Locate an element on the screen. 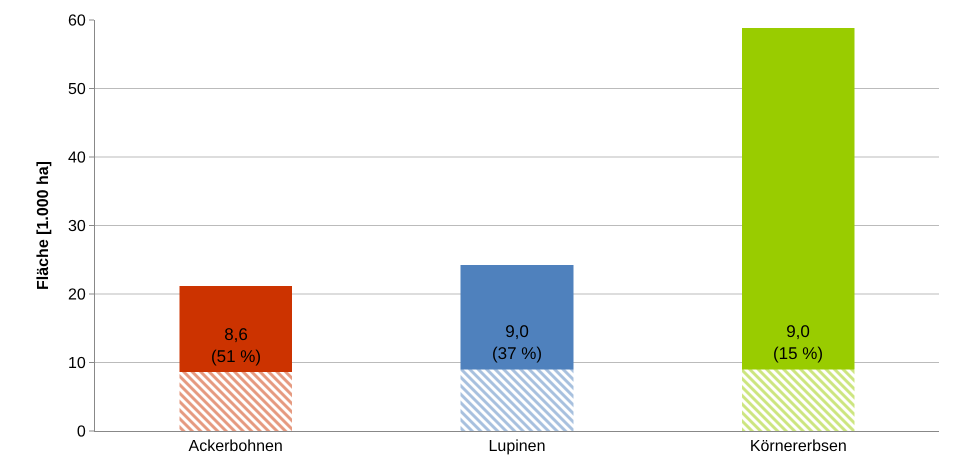  y-tick-label: 40 is located at coordinates (77, 158).